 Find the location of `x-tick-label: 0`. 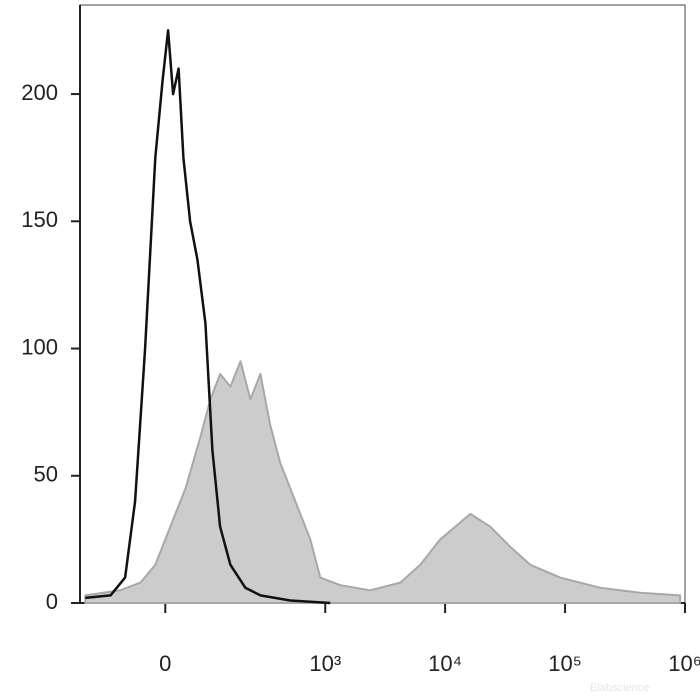

x-tick-label: 0 is located at coordinates (165, 663).